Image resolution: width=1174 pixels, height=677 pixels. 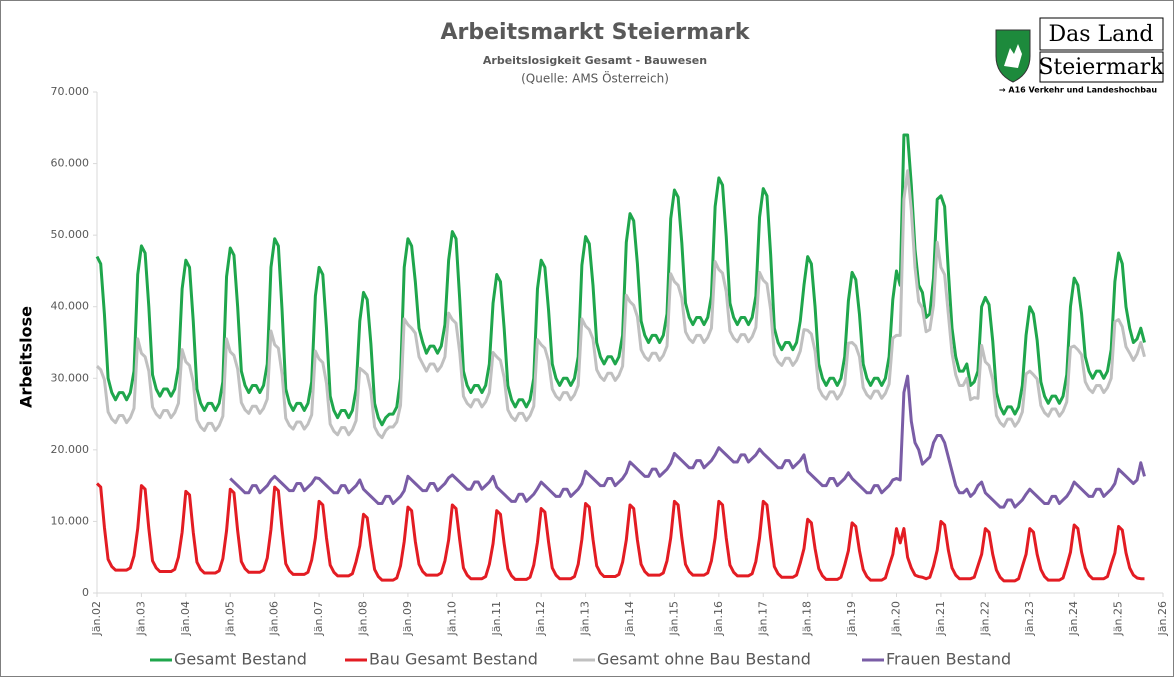 I want to click on y-tick-label: 0, so click(x=85, y=592).